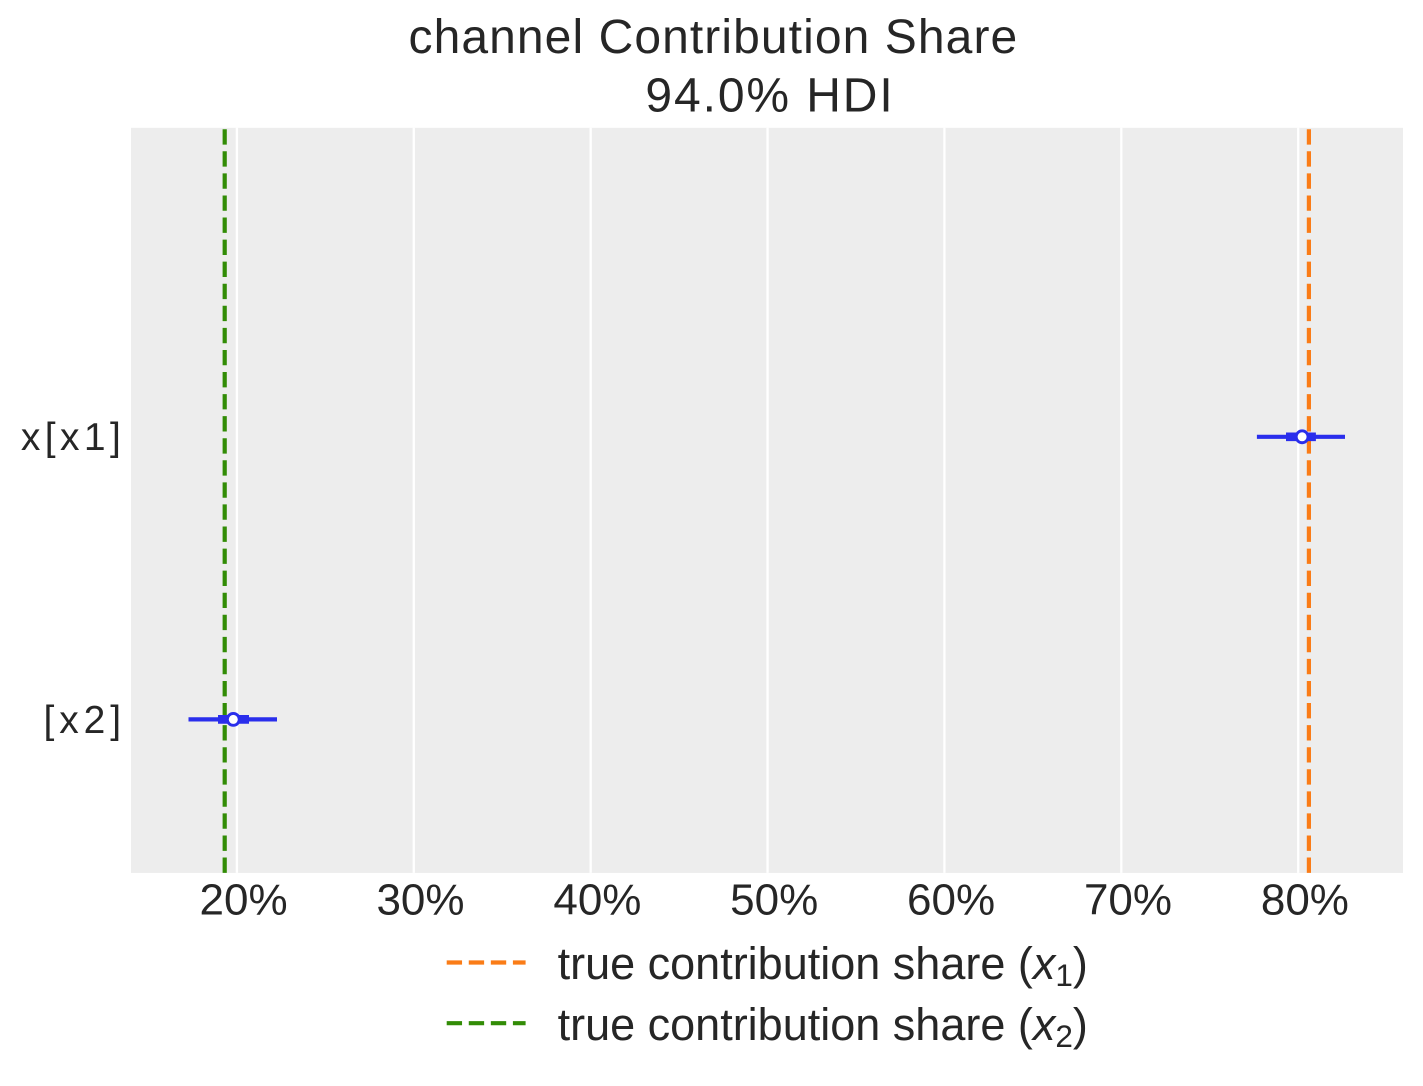 This screenshot has width=1423, height=1086. Describe the element at coordinates (769, 95) in the screenshot. I see `svg-text: 94.0% HDI` at that location.